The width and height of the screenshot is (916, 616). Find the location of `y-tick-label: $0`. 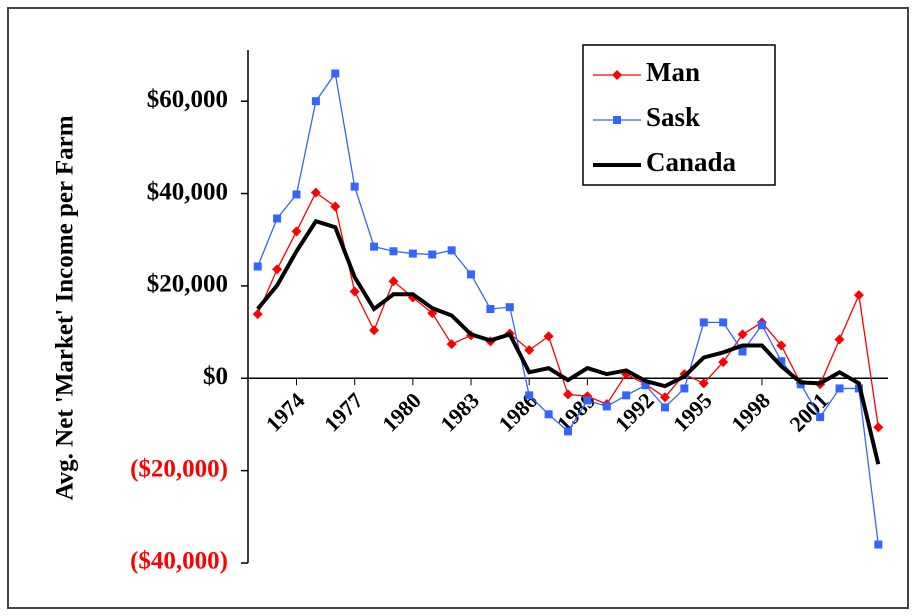

y-tick-label: $0 is located at coordinates (215, 376).